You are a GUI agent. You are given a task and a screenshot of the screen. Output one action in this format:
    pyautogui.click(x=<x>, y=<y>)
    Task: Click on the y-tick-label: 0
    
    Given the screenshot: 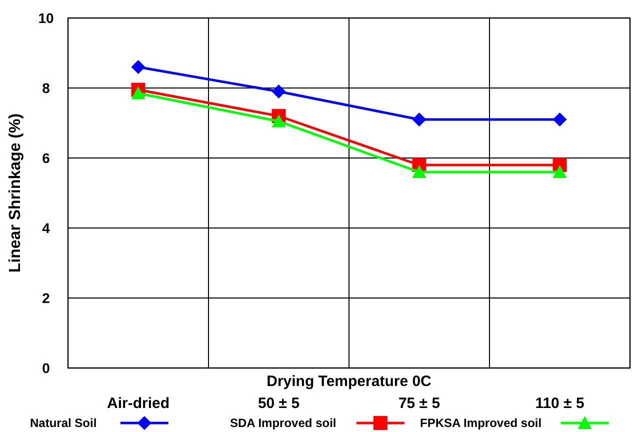 What is the action you would take?
    pyautogui.click(x=46, y=368)
    